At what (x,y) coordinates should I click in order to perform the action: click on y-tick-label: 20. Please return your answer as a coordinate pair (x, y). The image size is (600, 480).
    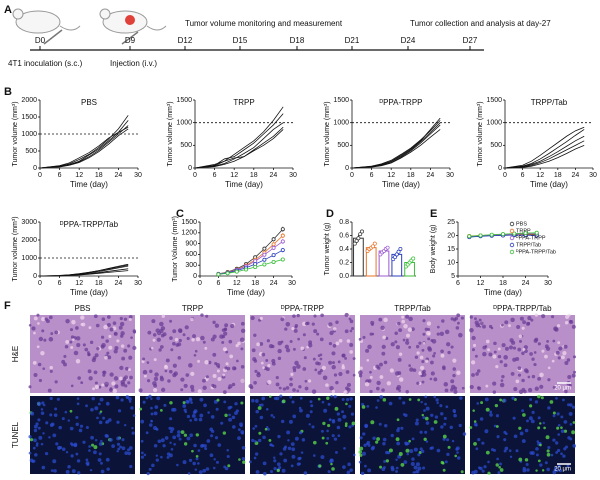
    Looking at the image, I should click on (451, 235).